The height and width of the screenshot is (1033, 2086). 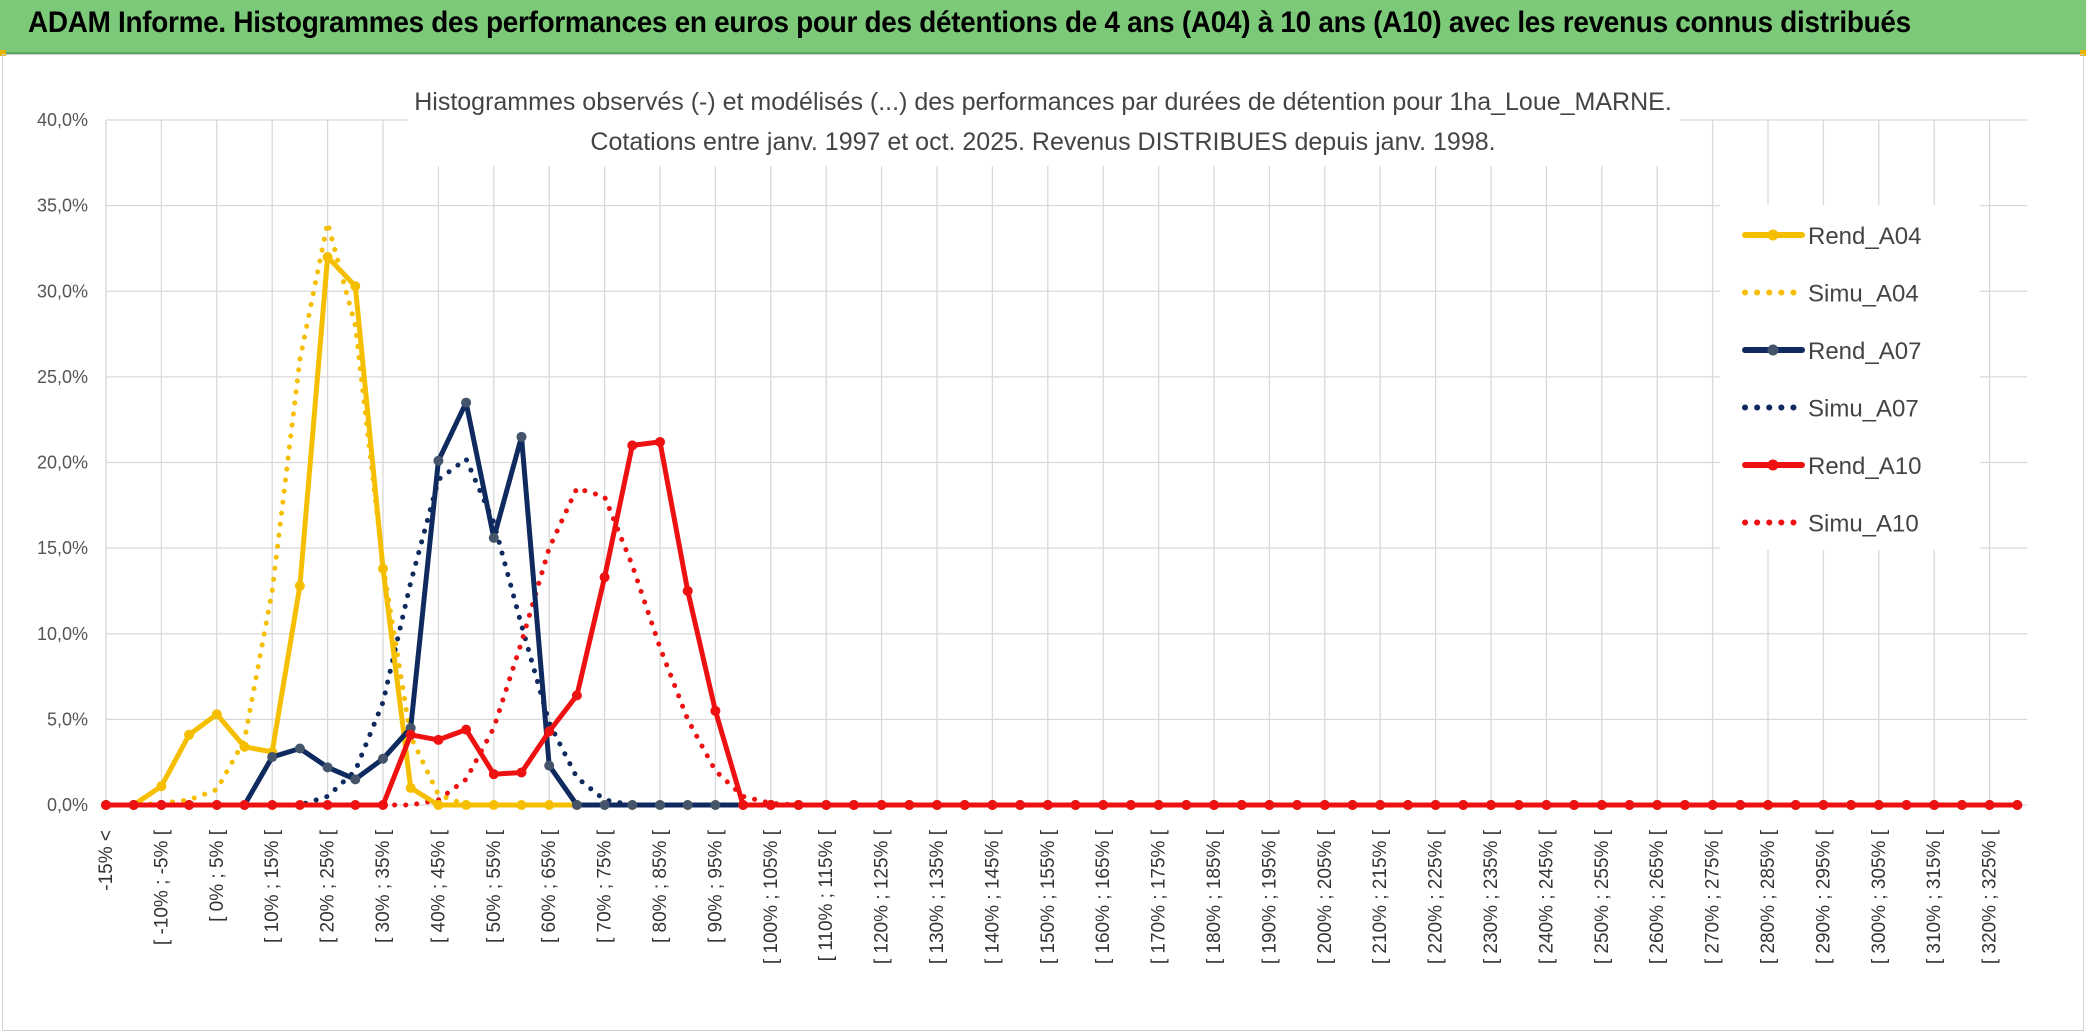 What do you see at coordinates (62, 120) in the screenshot?
I see `y-tick-label: 40,0%` at bounding box center [62, 120].